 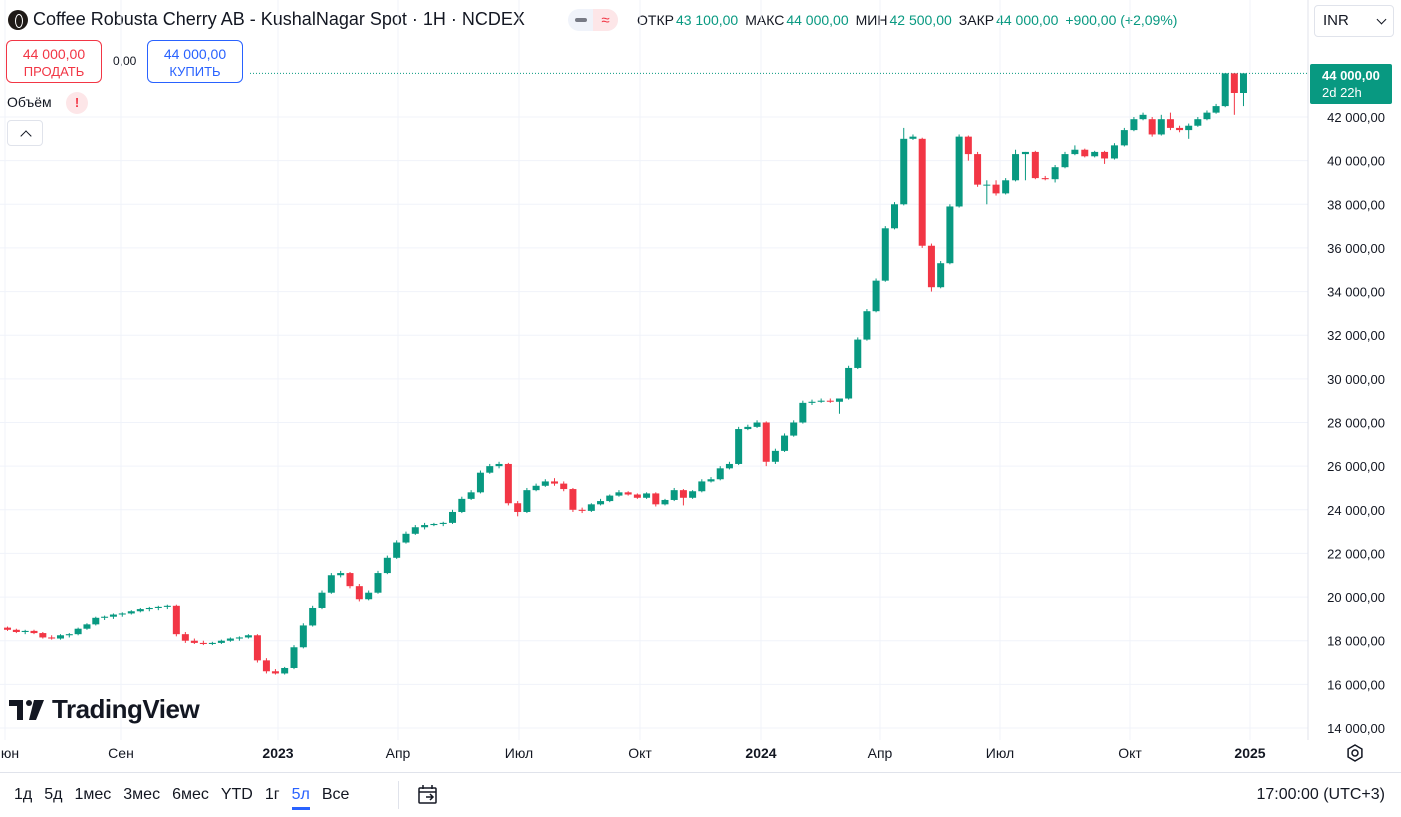 I want to click on symbol-status-pill: ≈, so click(x=593, y=20).